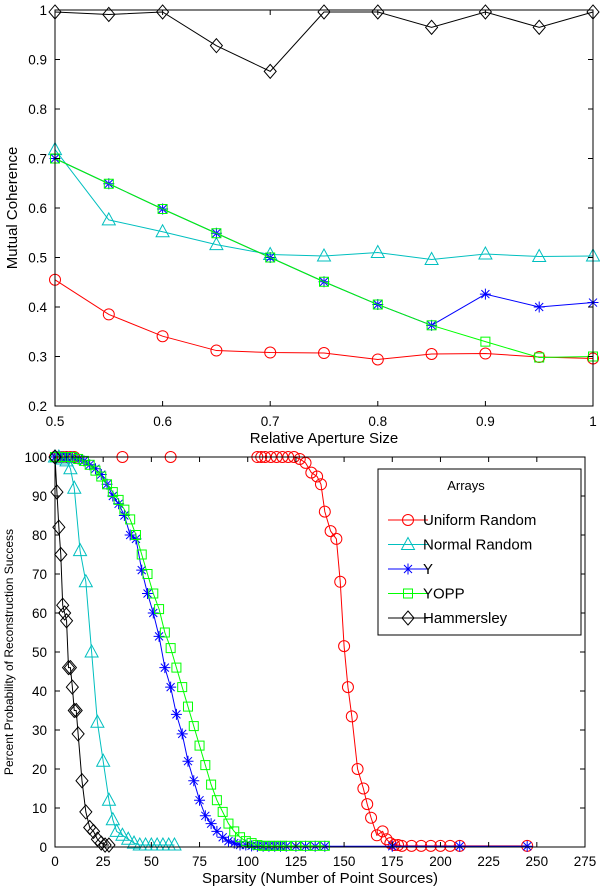 This screenshot has height=889, width=600. I want to click on chart1-xtick-label: 50, so click(151, 861).